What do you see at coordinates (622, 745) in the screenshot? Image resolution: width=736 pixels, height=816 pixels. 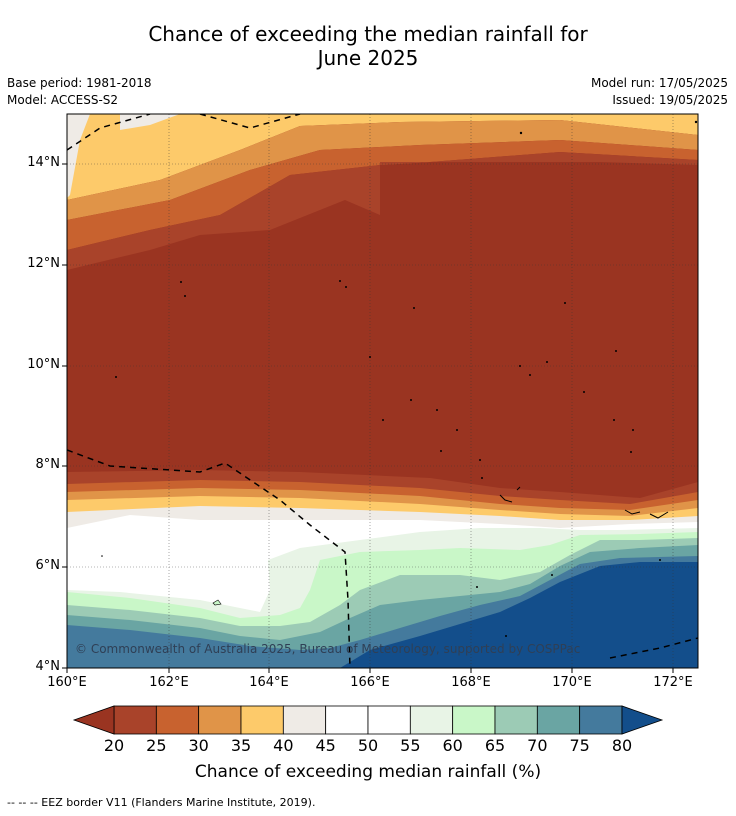 I see `colorbar-tick-label: 80` at bounding box center [622, 745].